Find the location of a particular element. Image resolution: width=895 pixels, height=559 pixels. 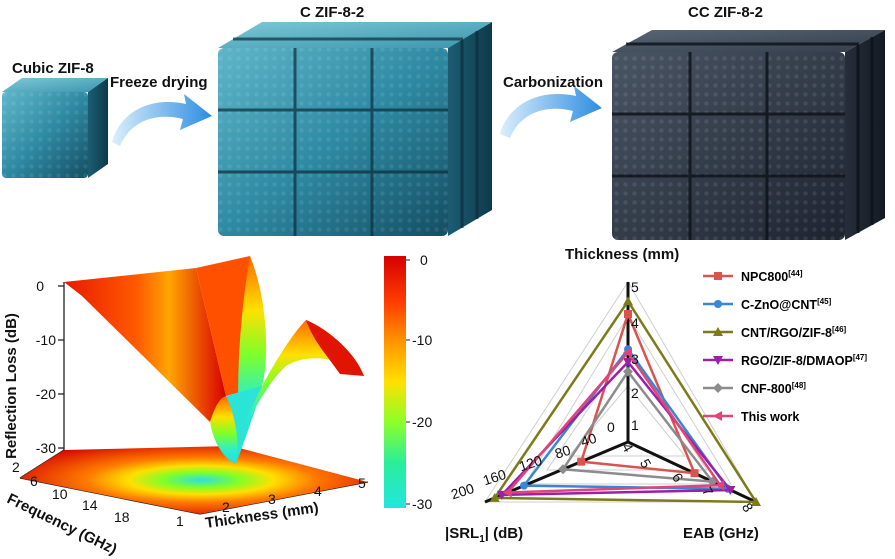

colorbar-tick: -10 is located at coordinates (422, 340).